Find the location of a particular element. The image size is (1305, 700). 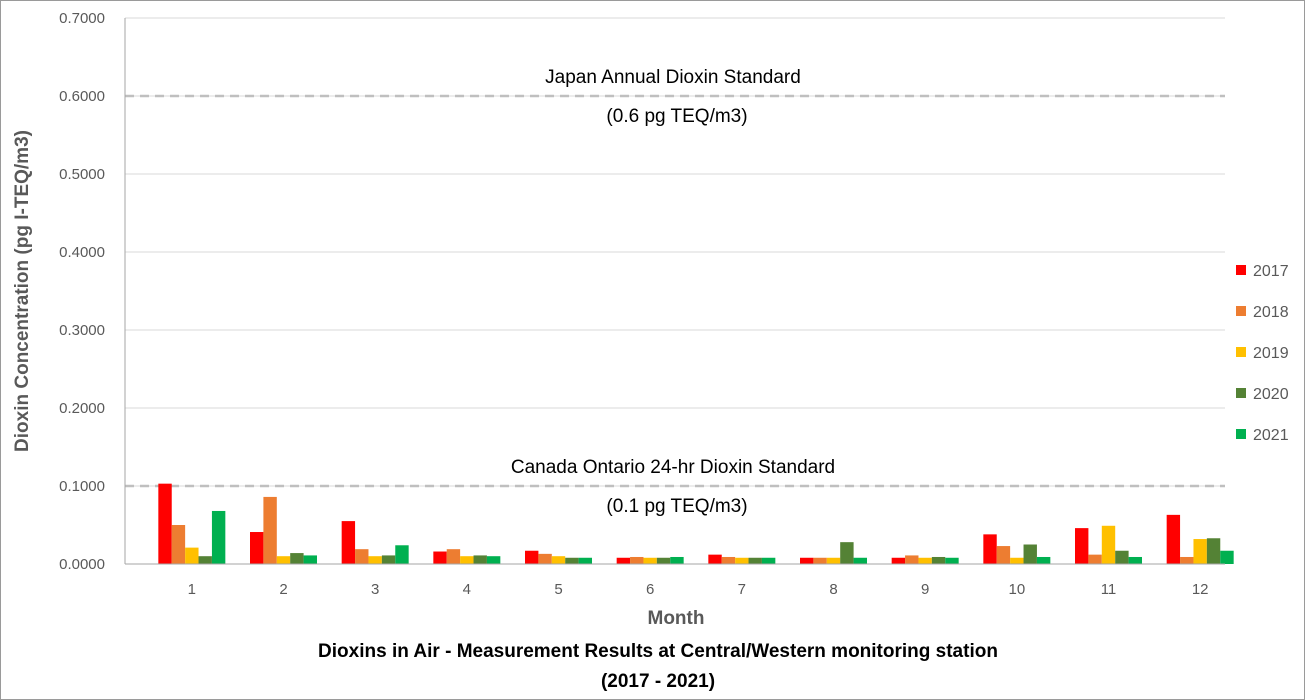

legend-label-2020: 2020 is located at coordinates (1271, 394).